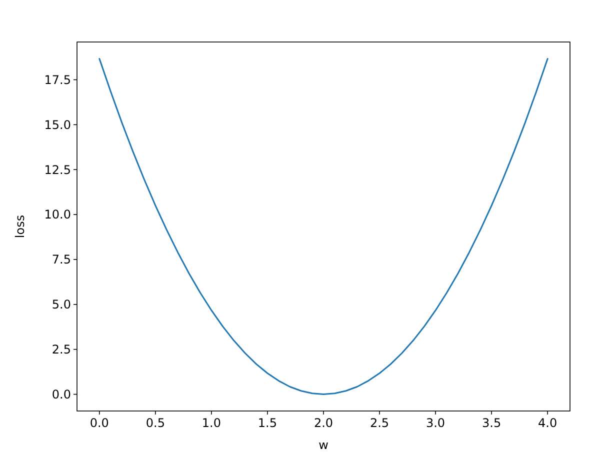 The image size is (614, 455). Describe the element at coordinates (57, 79) in the screenshot. I see `y-tick-label: 17.5` at that location.